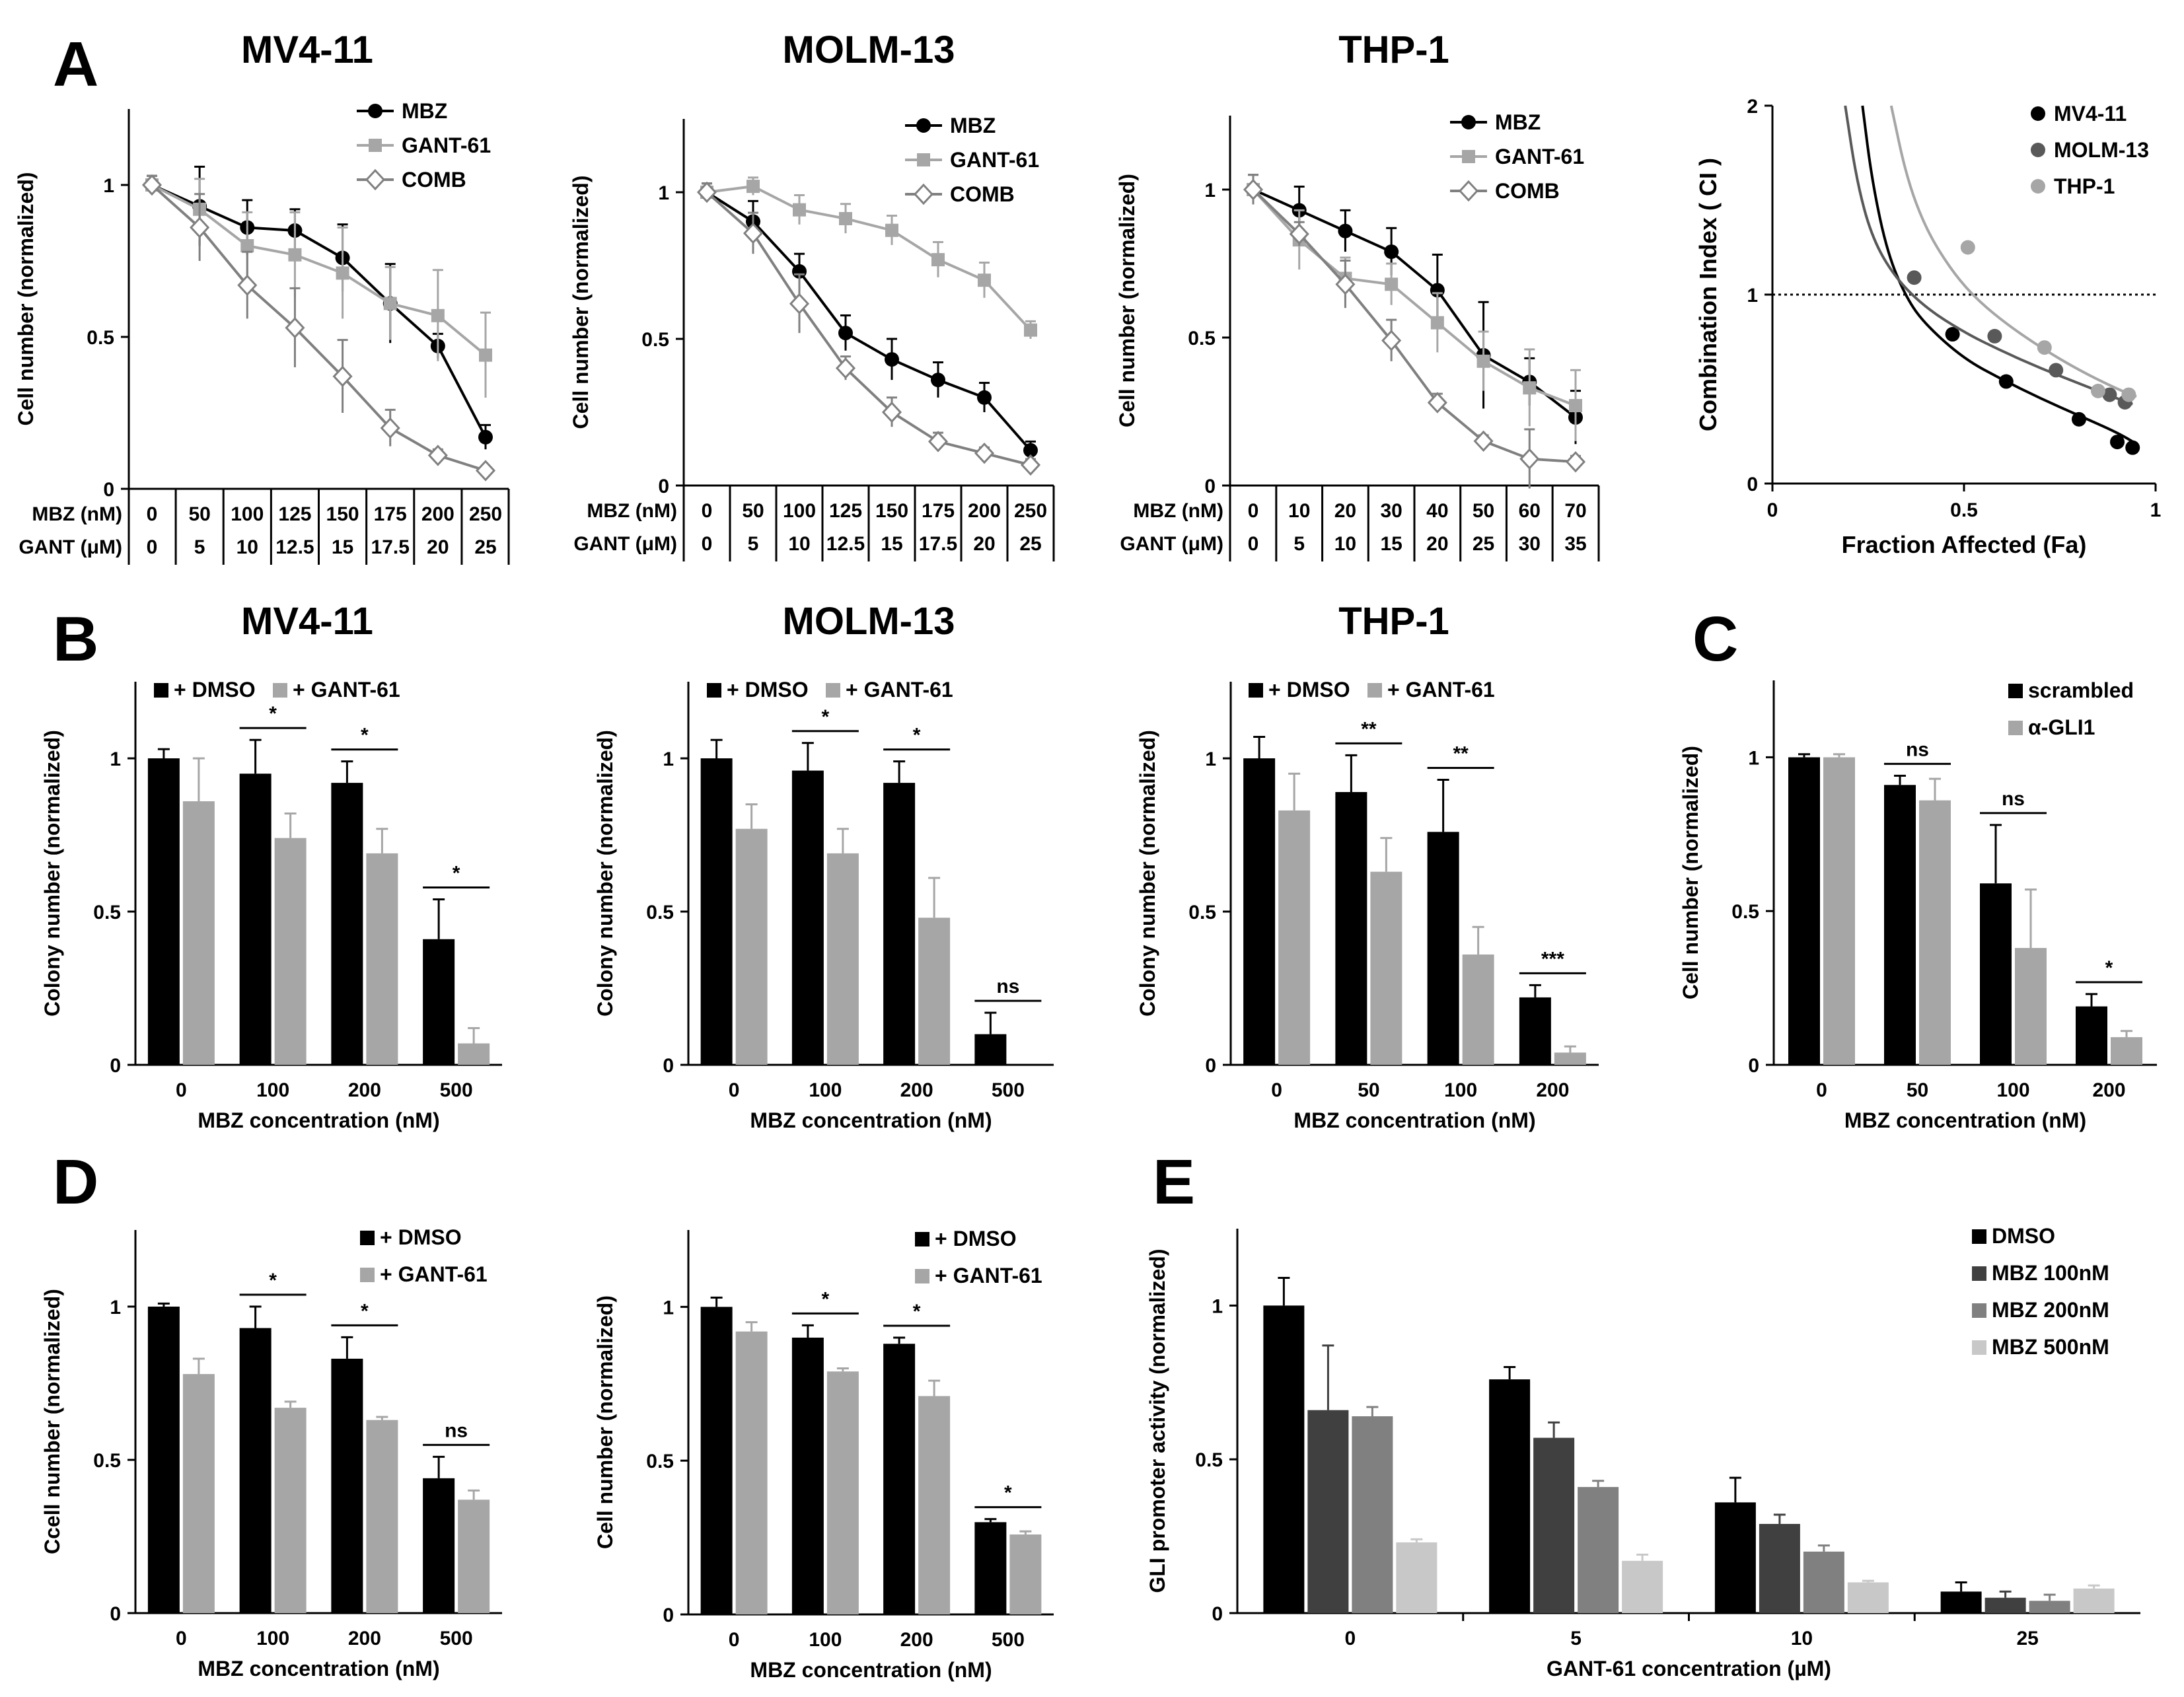 The width and height of the screenshot is (2184, 1697). Describe the element at coordinates (365, 736) in the screenshot. I see `significance-label: *` at that location.